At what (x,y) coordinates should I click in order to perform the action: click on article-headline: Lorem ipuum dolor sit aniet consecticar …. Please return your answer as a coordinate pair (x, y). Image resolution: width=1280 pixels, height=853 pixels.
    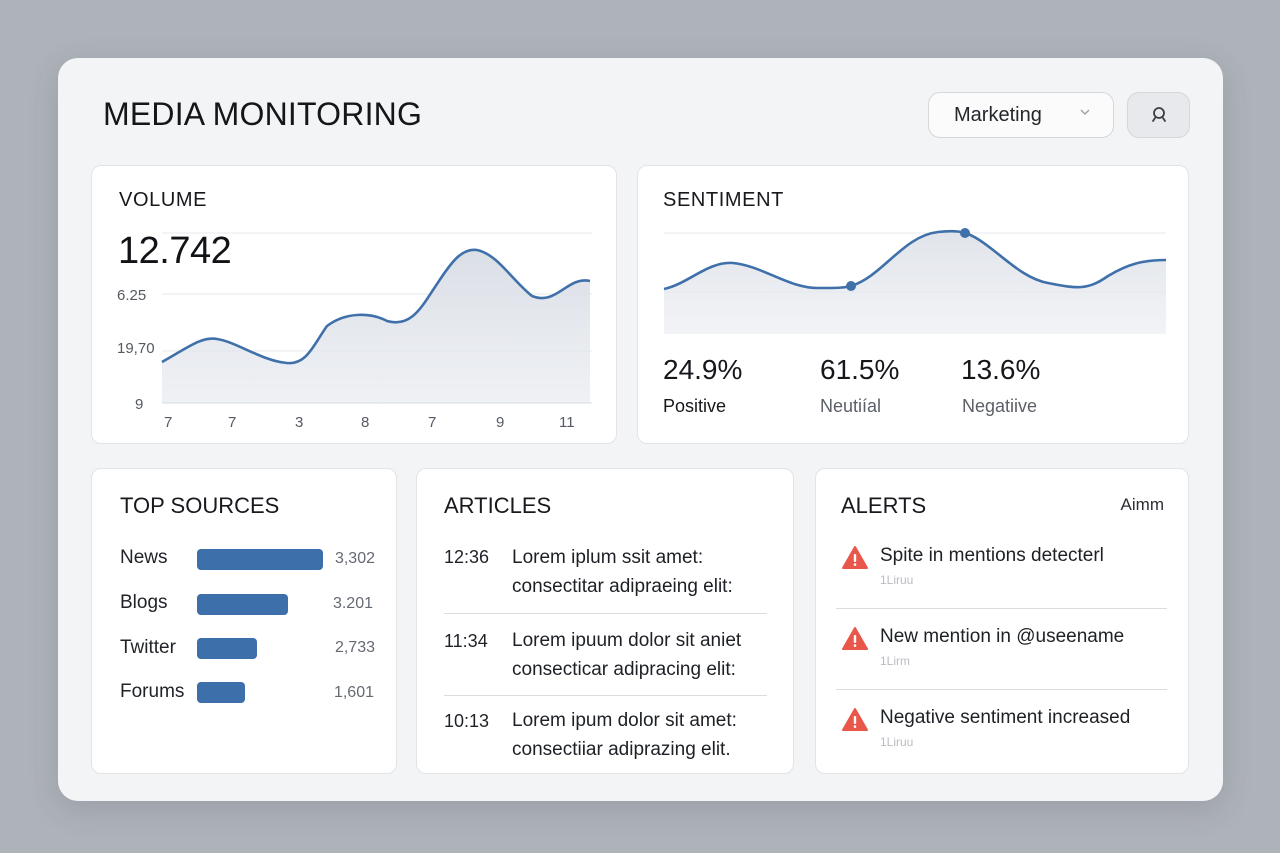
    Looking at the image, I should click on (647, 655).